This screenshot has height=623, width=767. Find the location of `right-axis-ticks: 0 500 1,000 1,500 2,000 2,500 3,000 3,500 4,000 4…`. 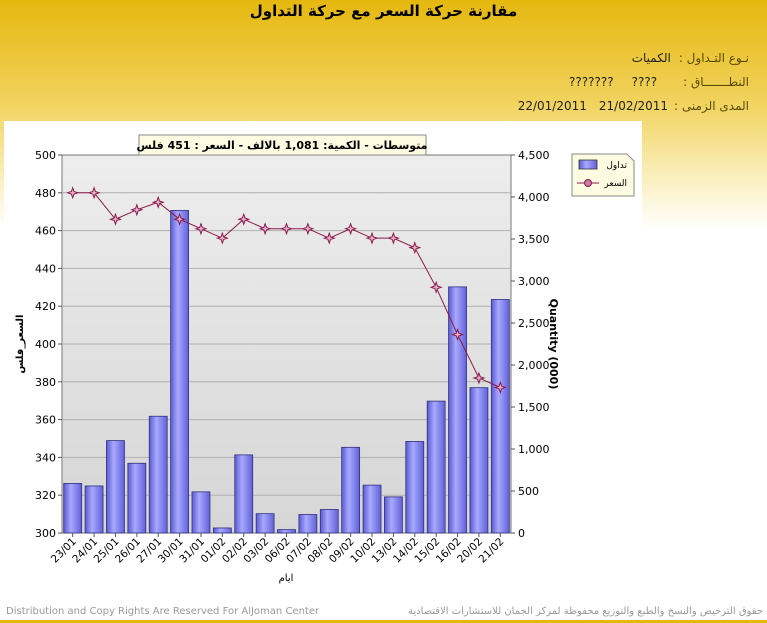

right-axis-ticks: 0 500 1,000 1,500 2,000 2,500 3,000 3,500 4,000 4… is located at coordinates (530, 344).